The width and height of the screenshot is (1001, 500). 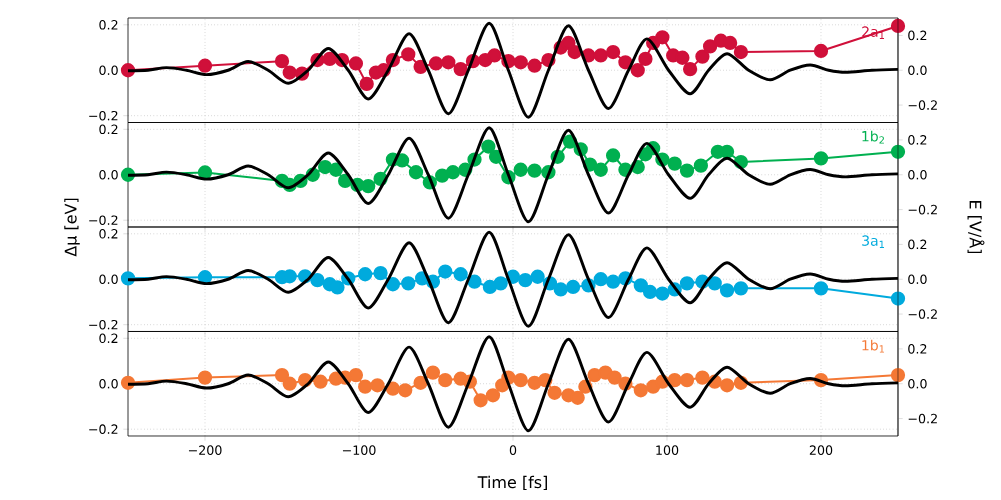 I want to click on x-tick-label: −200, so click(x=205, y=450).